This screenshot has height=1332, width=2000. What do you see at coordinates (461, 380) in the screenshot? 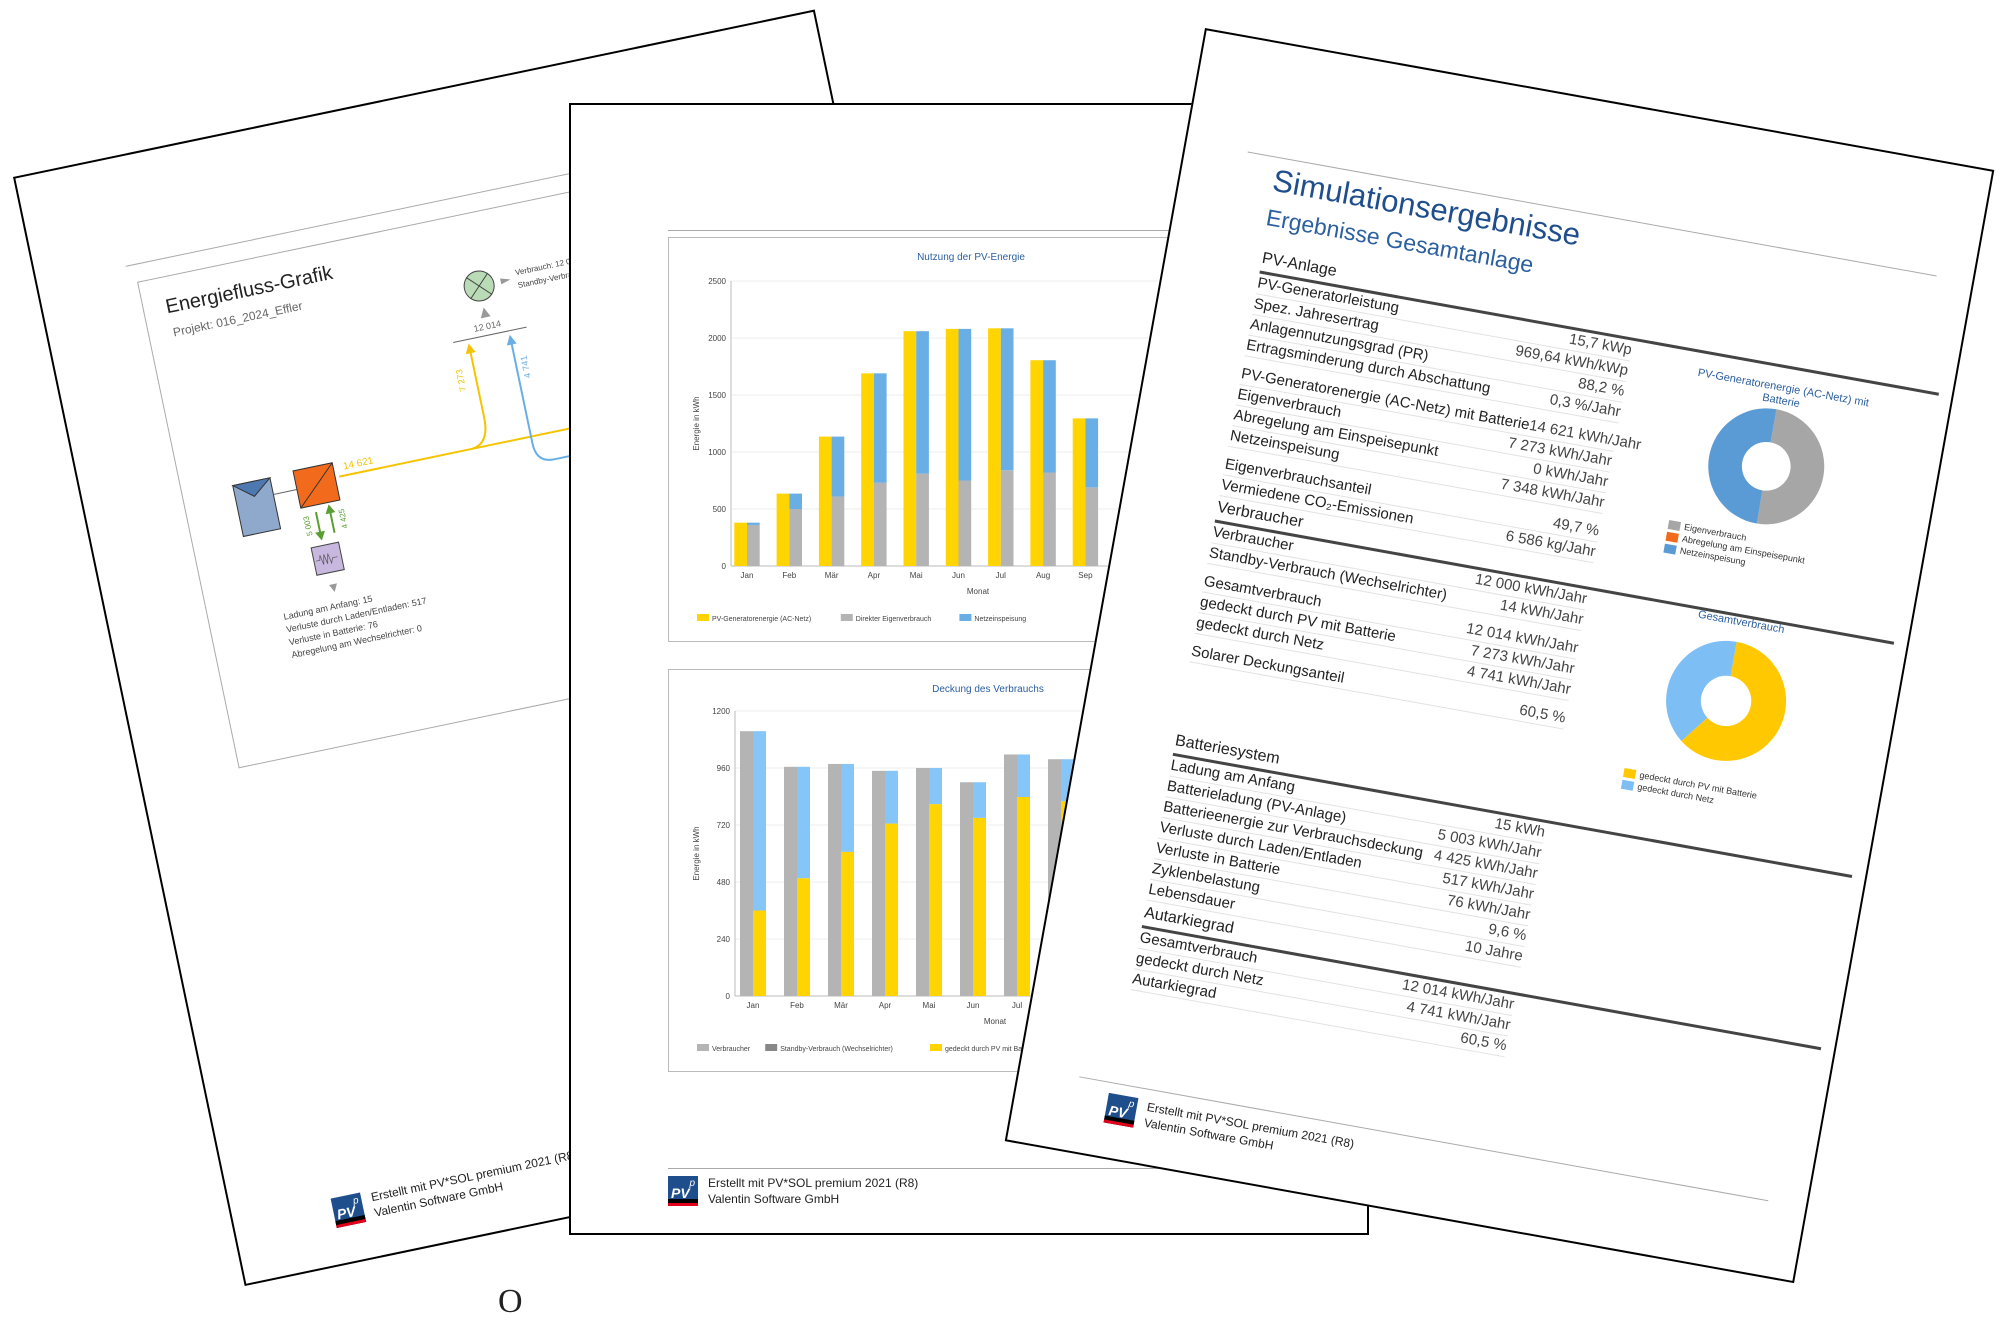
I see `pv-to-load-value: 7 273` at bounding box center [461, 380].